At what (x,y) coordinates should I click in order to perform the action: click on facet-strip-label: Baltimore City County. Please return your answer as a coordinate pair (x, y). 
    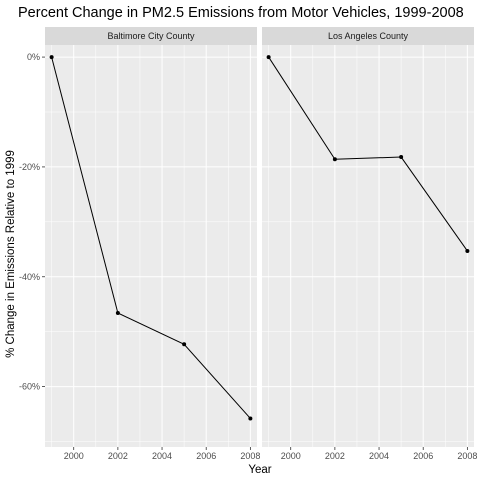
    Looking at the image, I should click on (151, 36).